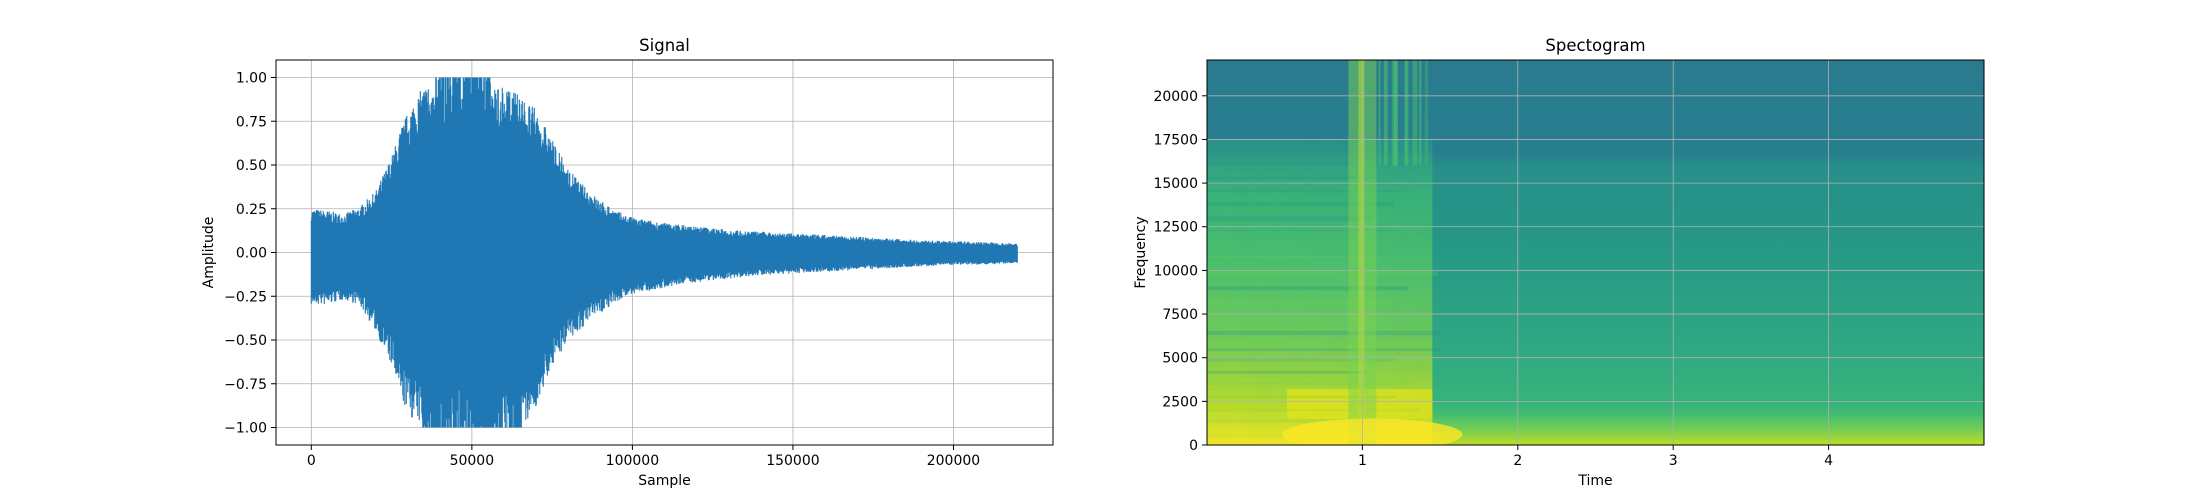 This screenshot has width=2200, height=500. I want to click on spectrogram-y-tick-label: 20000, so click(1175, 97).